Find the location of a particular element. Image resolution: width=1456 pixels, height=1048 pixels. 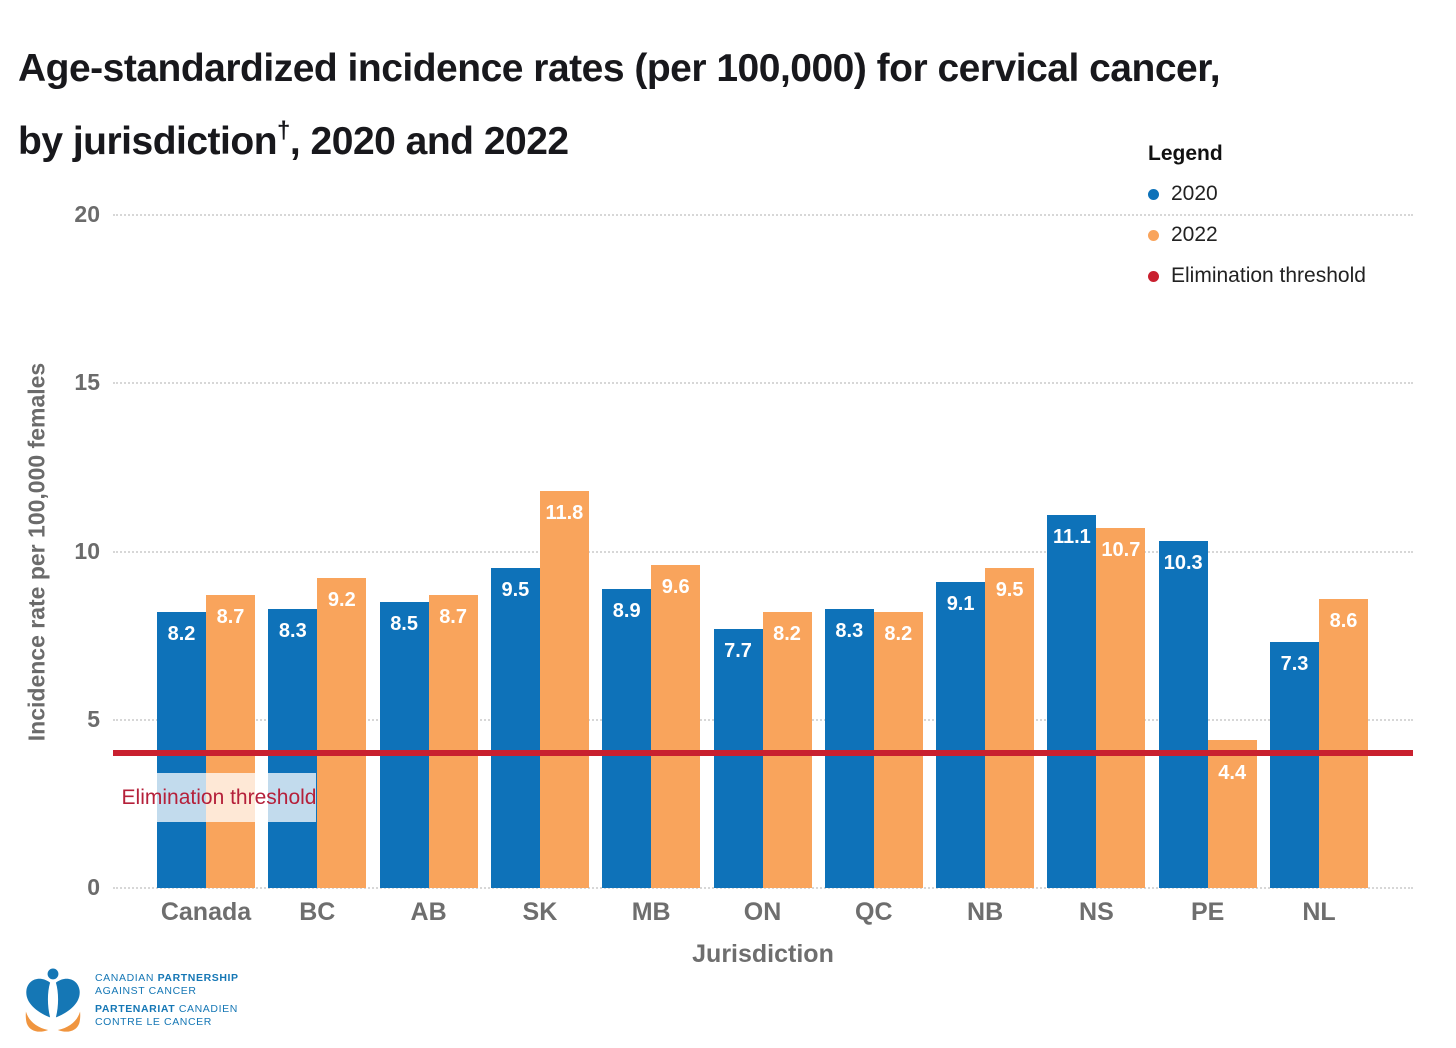

bar-2022-PE: 4.4 is located at coordinates (1232, 813).